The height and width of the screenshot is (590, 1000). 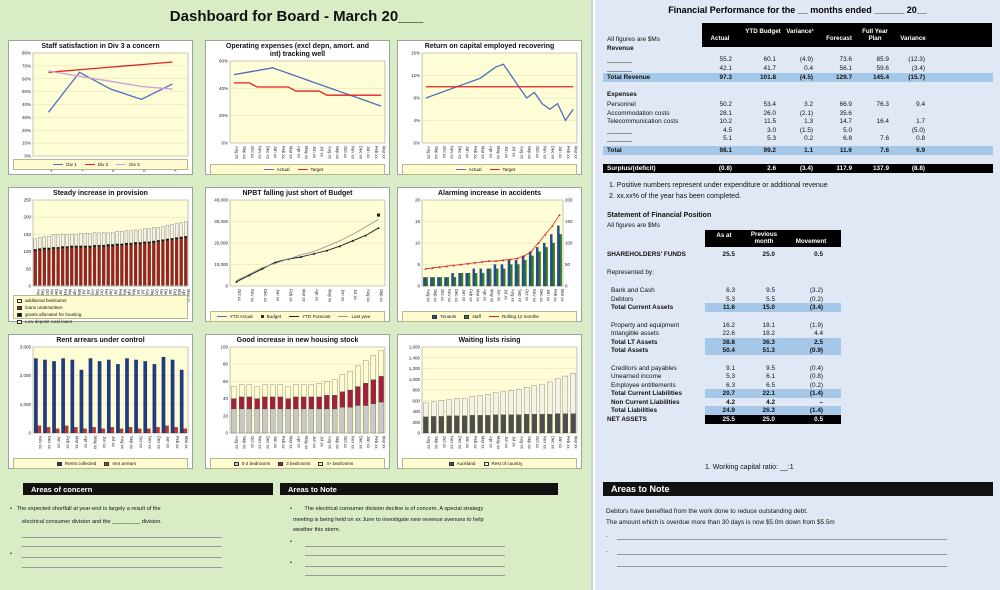 What do you see at coordinates (816, 385) in the screenshot?
I see `fin-pos-row-value: (0.2)` at bounding box center [816, 385].